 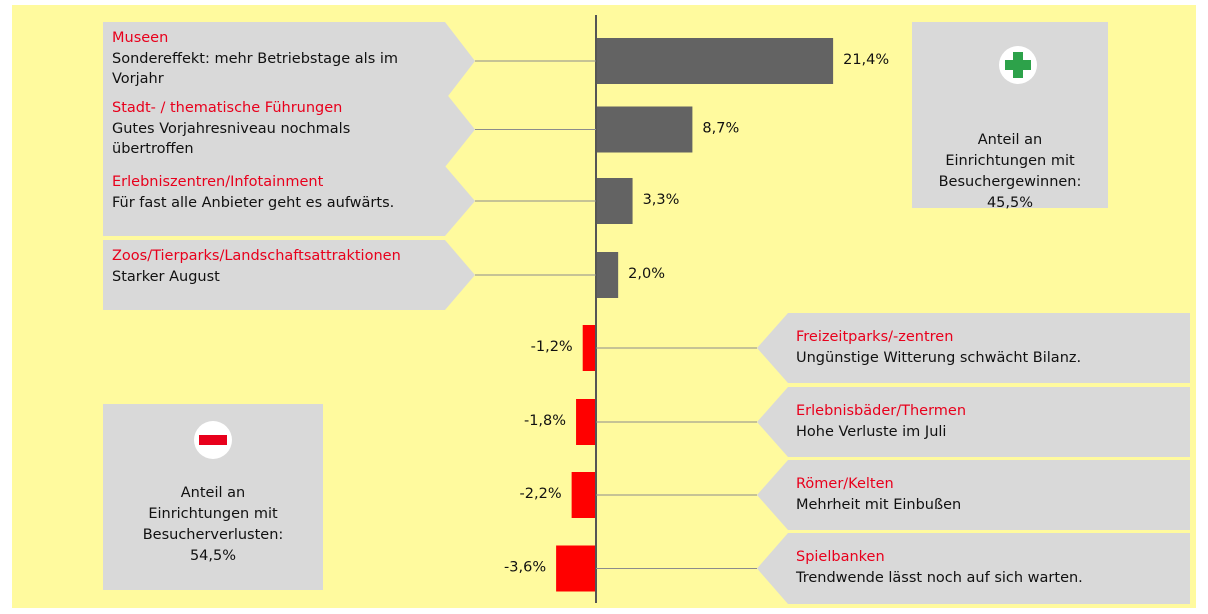 What do you see at coordinates (874, 337) in the screenshot?
I see `category-title: Freizeitparks/-zentren` at bounding box center [874, 337].